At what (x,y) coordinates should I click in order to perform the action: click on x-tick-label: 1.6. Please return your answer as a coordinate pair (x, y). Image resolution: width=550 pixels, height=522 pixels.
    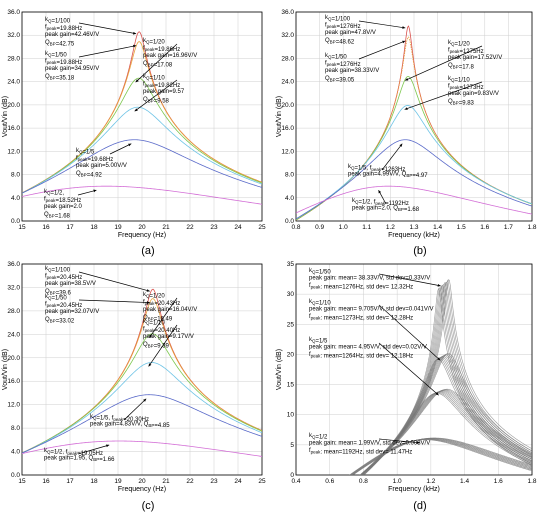
    Looking at the image, I should click on (484, 227).